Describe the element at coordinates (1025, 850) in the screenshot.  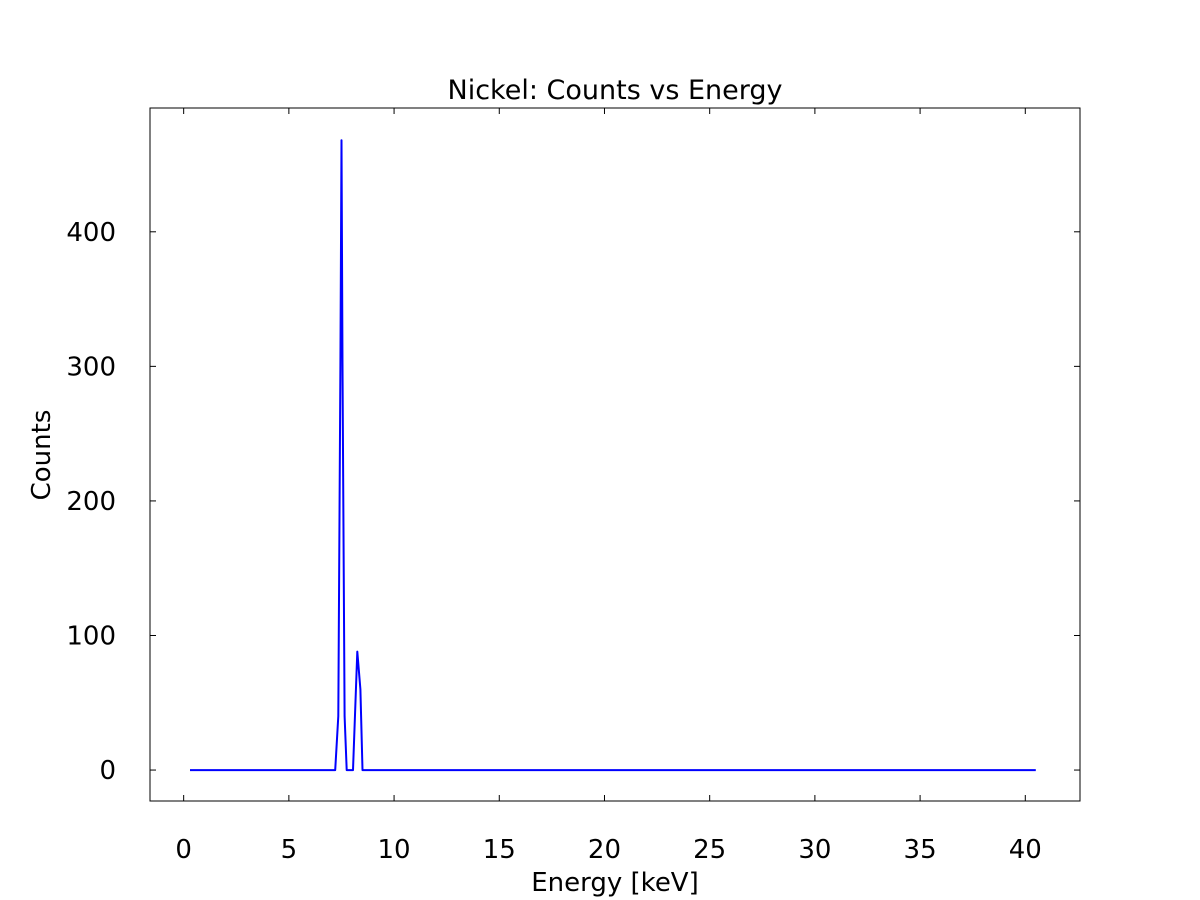
I see `x-tick-label: 40` at that location.